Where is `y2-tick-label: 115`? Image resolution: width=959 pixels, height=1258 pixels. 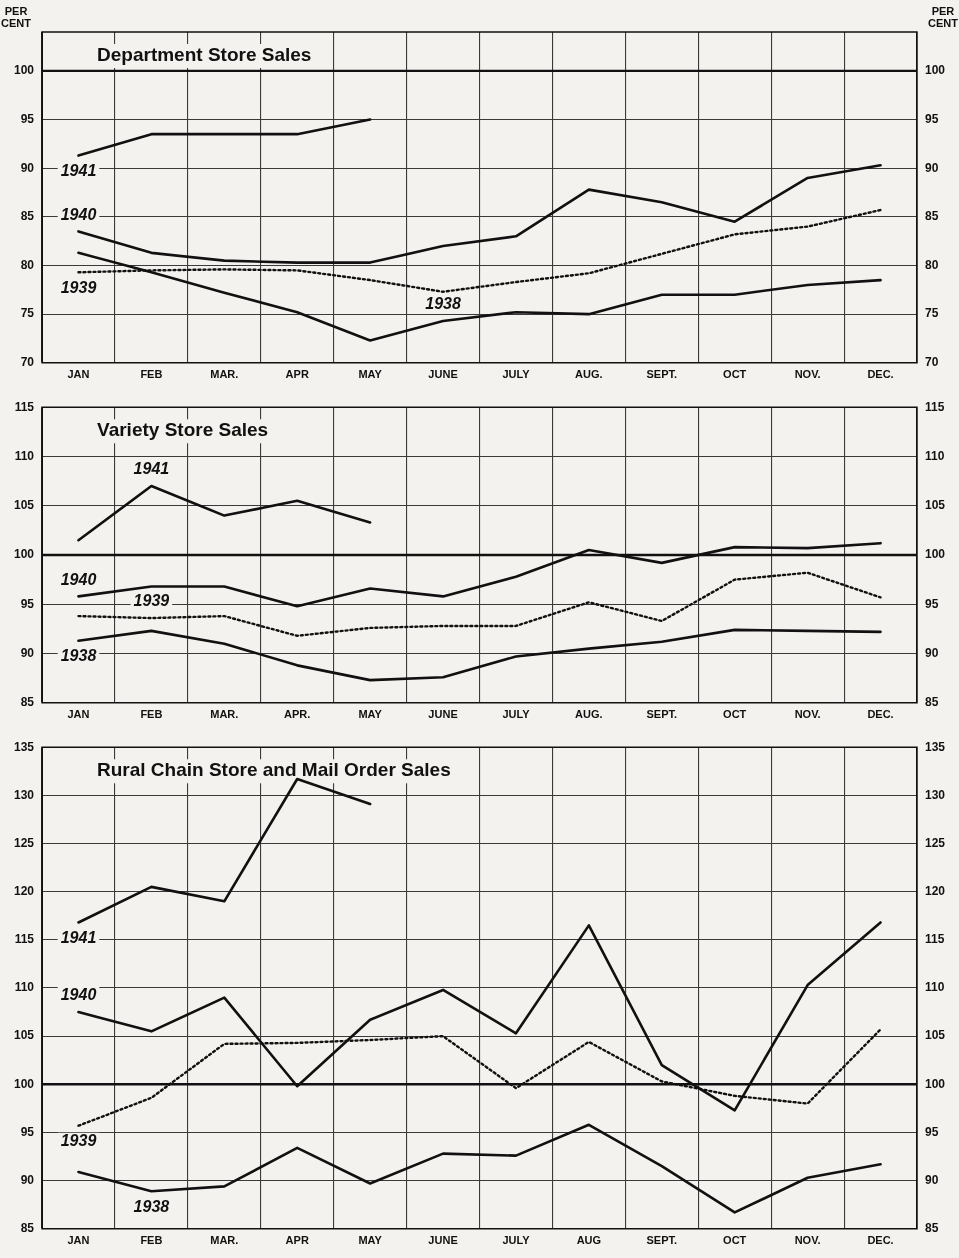 y2-tick-label: 115 is located at coordinates (934, 406).